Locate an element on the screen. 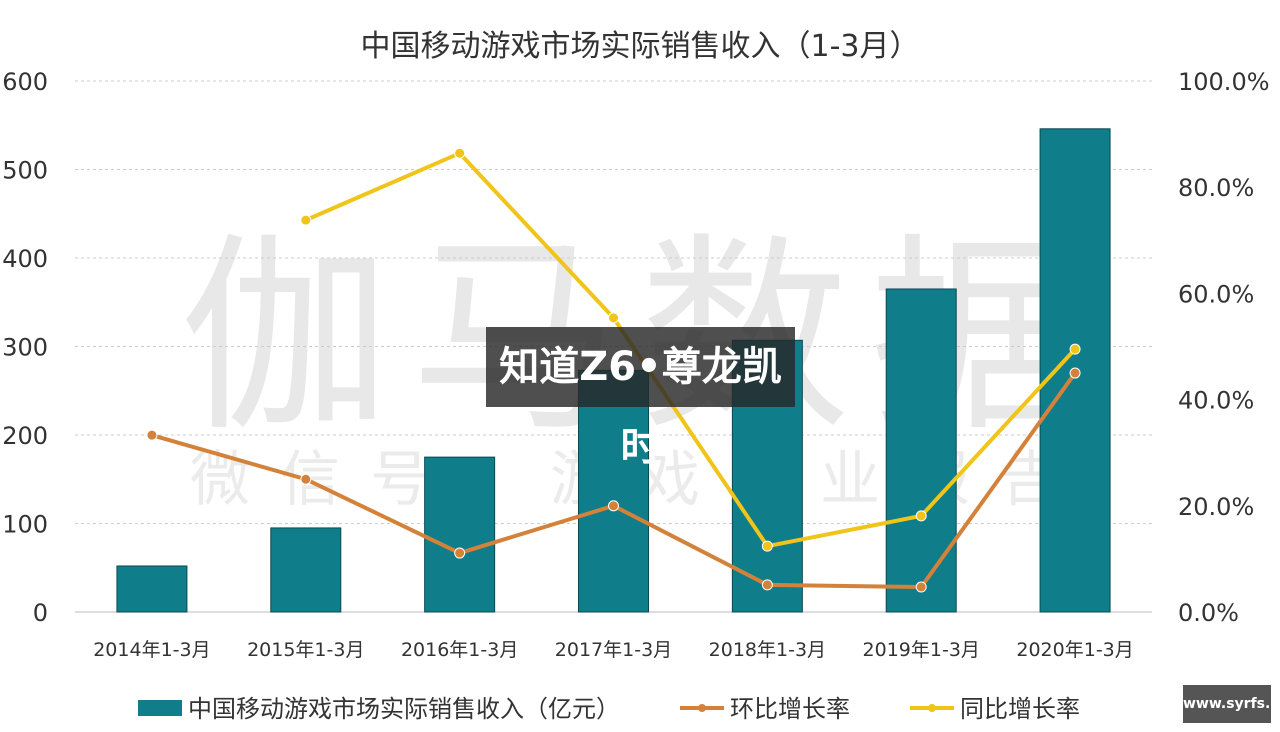  y-left-tick-label: 400 is located at coordinates (25, 259).